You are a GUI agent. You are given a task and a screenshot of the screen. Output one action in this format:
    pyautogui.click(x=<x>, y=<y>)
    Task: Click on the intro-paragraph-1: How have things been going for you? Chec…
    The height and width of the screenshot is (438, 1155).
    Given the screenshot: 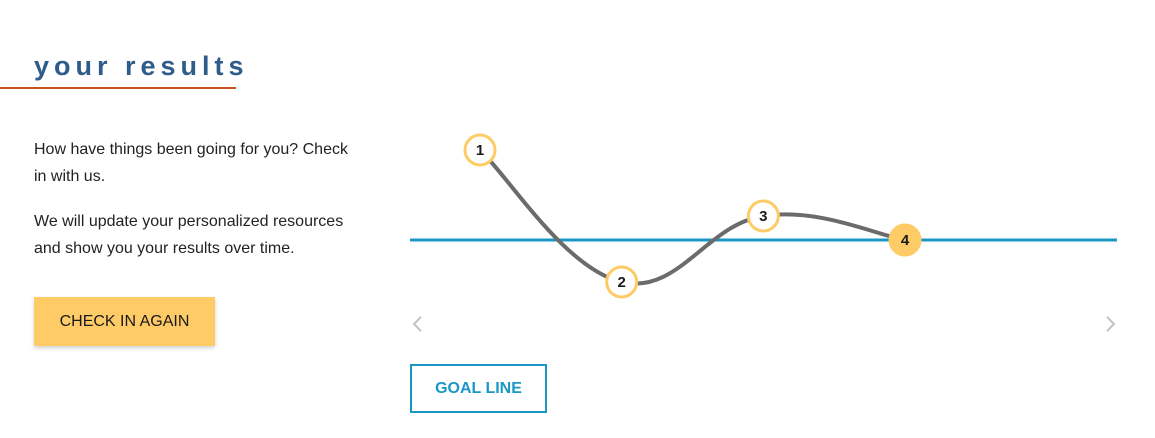 What is the action you would take?
    pyautogui.click(x=191, y=163)
    